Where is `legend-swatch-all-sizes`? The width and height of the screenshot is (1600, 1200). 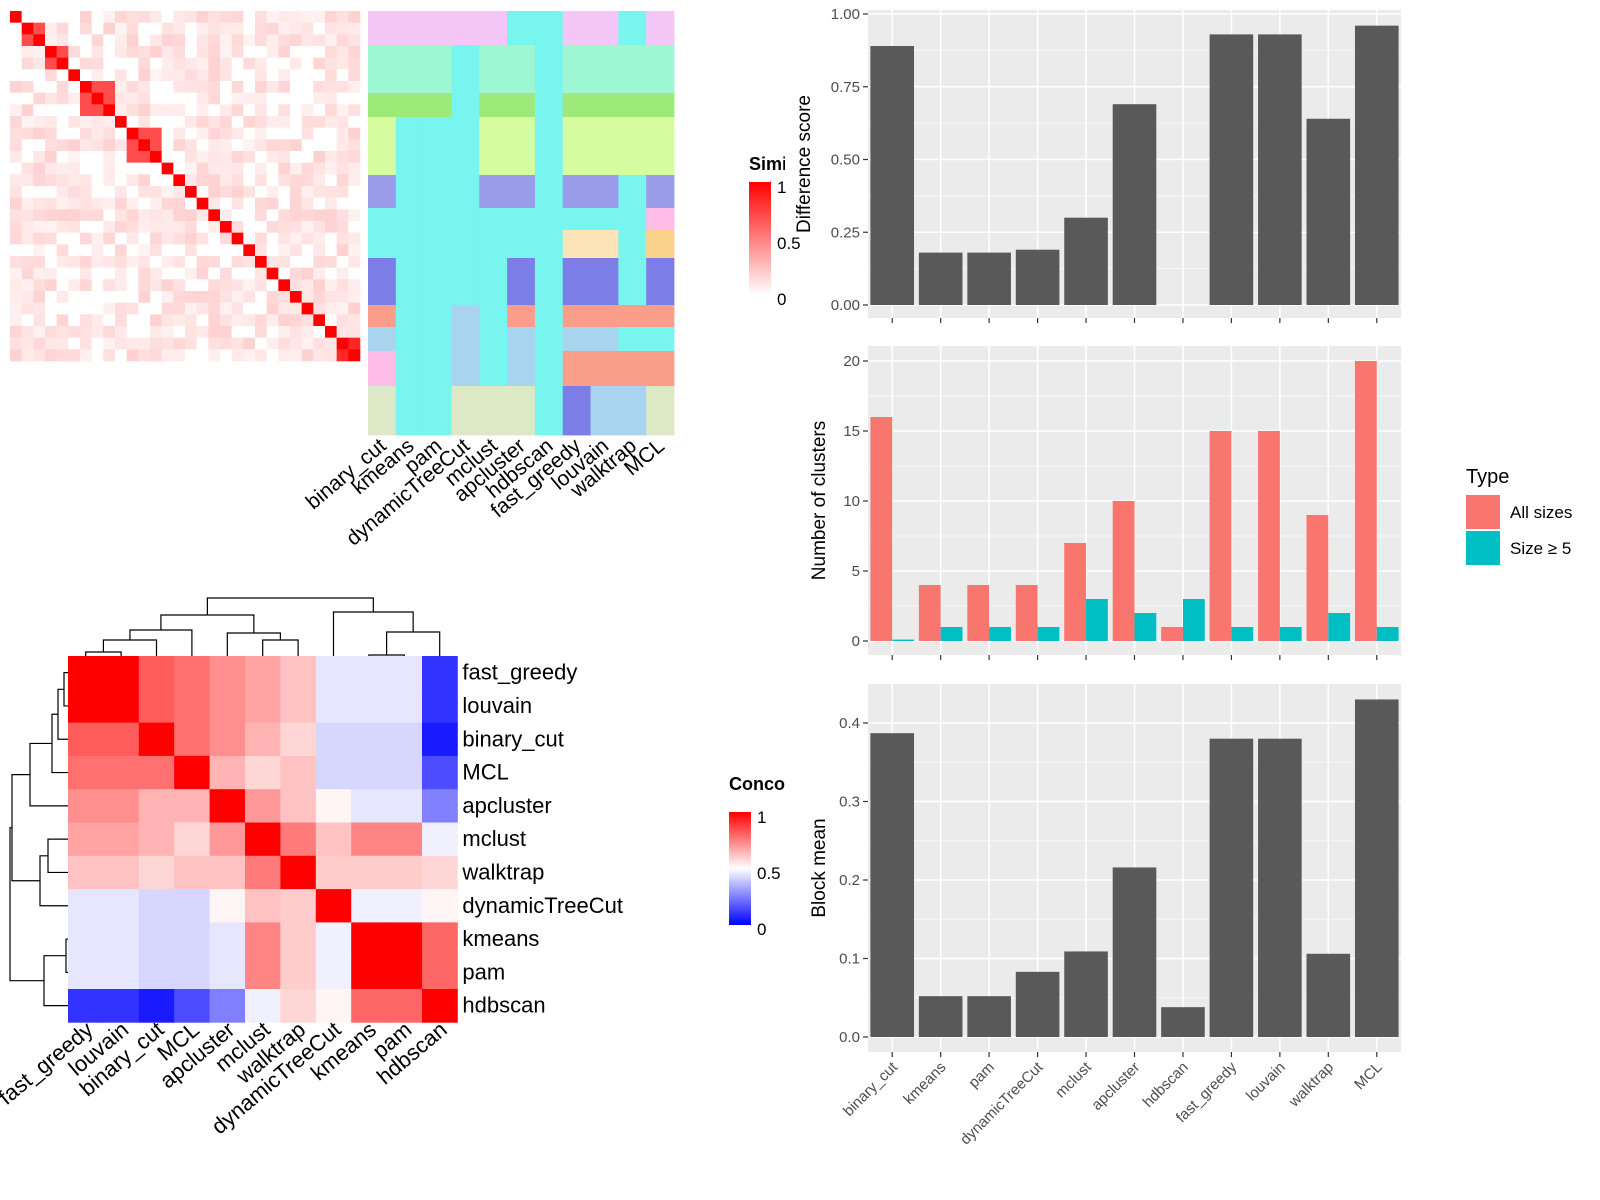
legend-swatch-all-sizes is located at coordinates (1483, 512).